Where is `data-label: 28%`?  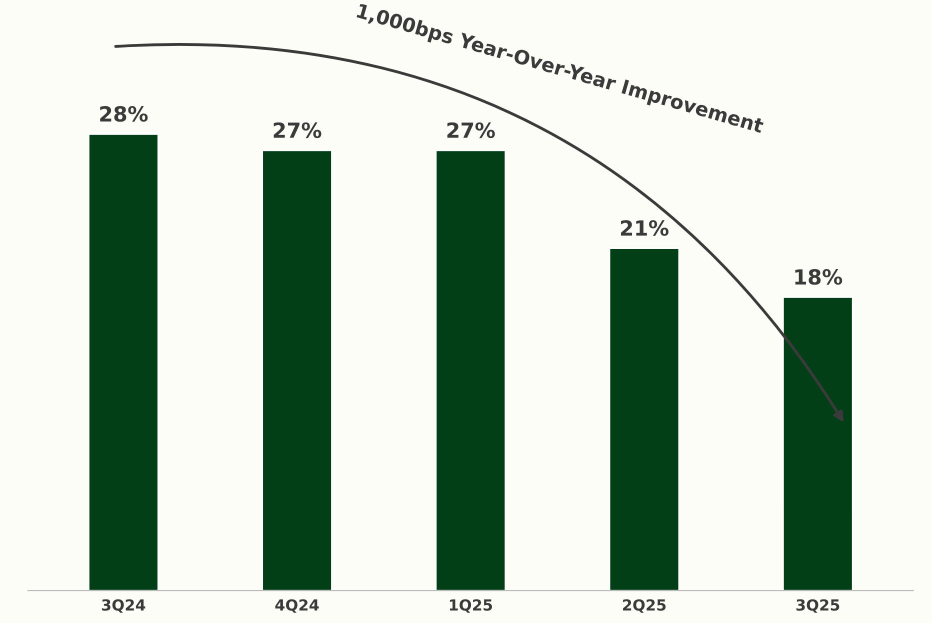
data-label: 28% is located at coordinates (124, 114).